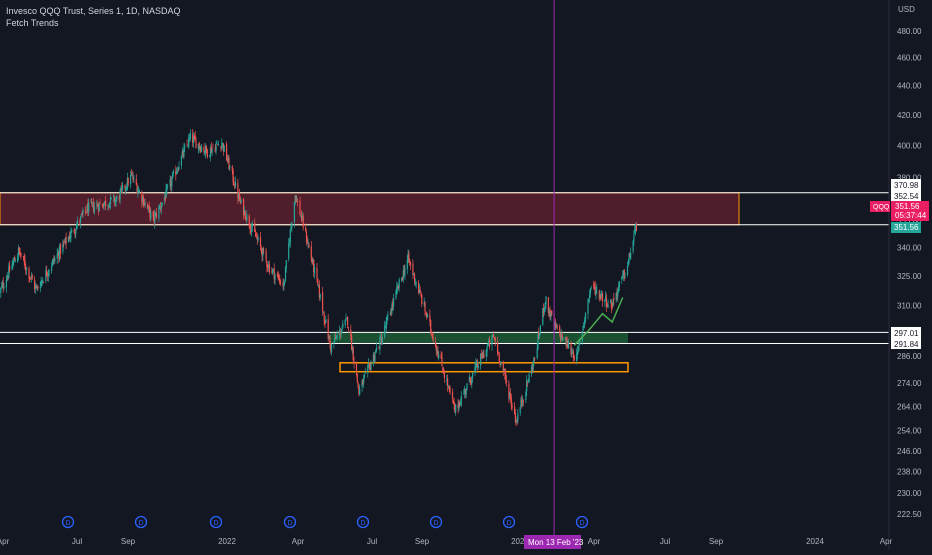 This screenshot has height=555, width=932. I want to click on x-tick-label: Apr, so click(594, 541).